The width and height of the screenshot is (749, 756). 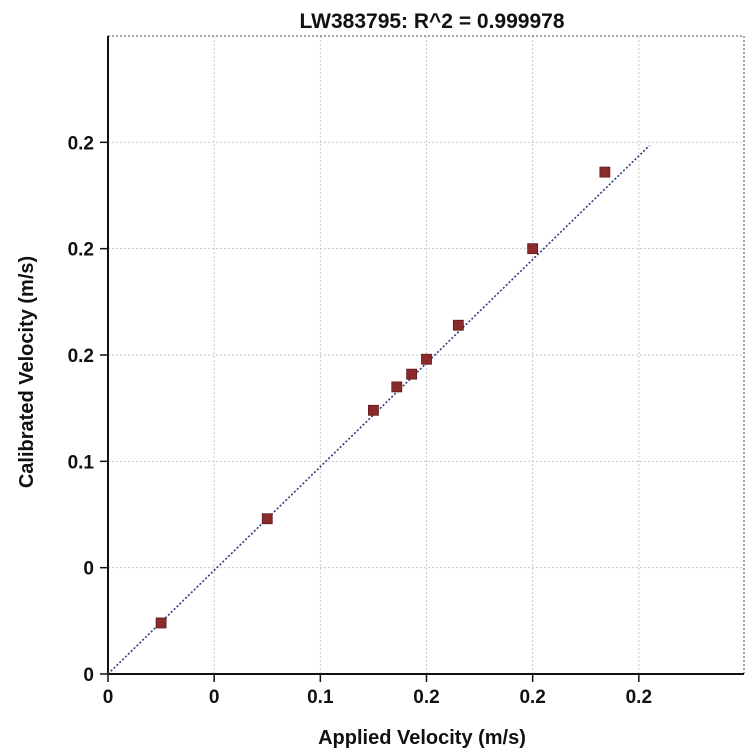 I want to click on y-ticks: 0 0 0.1 0.2 0.2 0.2, so click(x=88, y=409).